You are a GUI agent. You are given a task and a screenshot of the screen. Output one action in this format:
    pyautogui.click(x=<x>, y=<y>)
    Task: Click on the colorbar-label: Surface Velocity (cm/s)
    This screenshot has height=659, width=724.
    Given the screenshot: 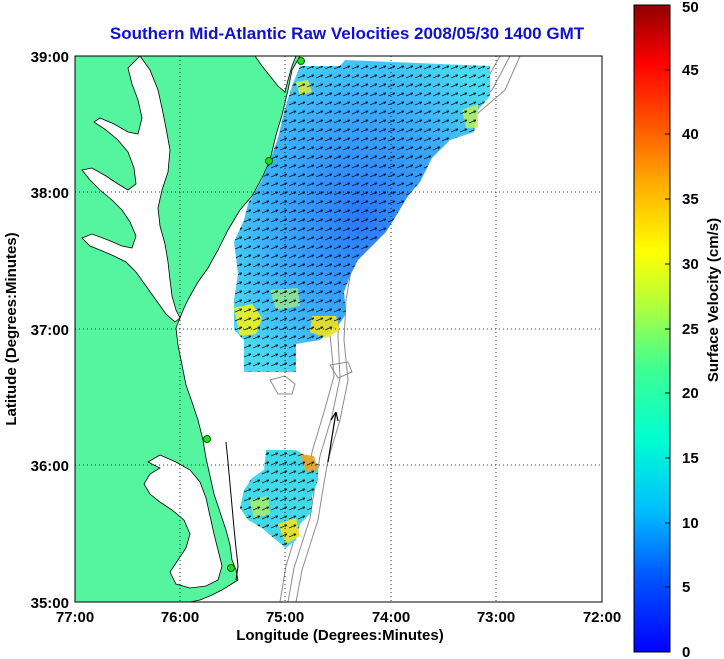 What is the action you would take?
    pyautogui.click(x=713, y=300)
    